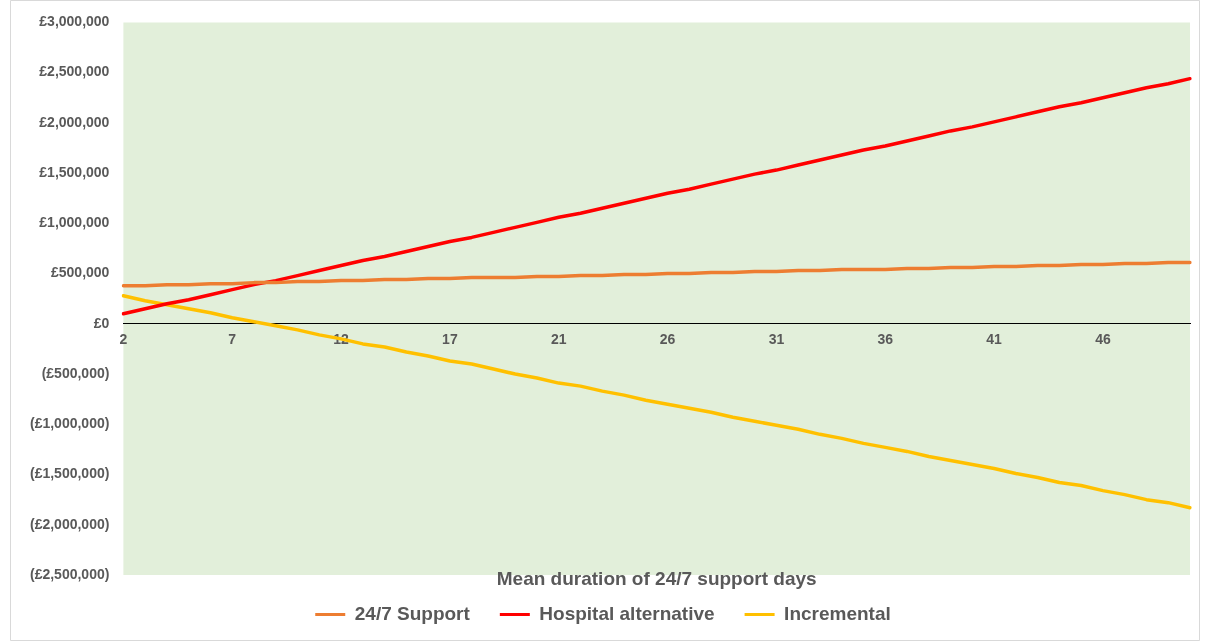 The width and height of the screenshot is (1210, 642). What do you see at coordinates (558, 339) in the screenshot?
I see `x-tick-label: 21` at bounding box center [558, 339].